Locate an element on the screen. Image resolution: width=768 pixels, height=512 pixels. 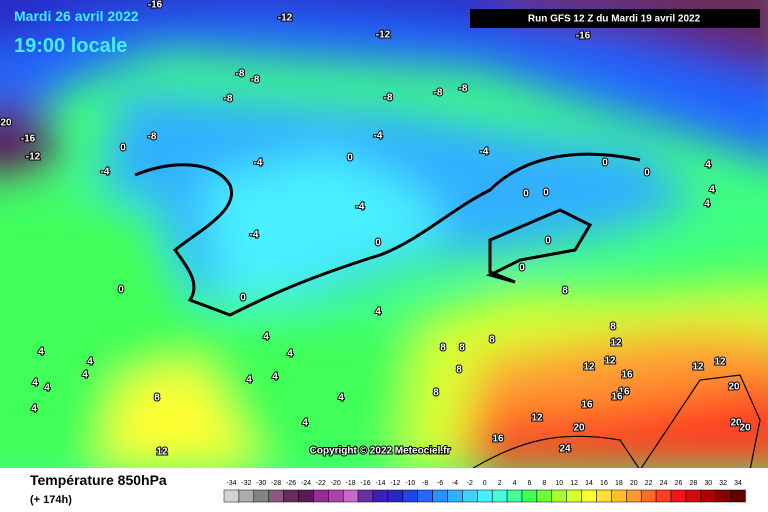
scale-label: 2 is located at coordinates (500, 483).